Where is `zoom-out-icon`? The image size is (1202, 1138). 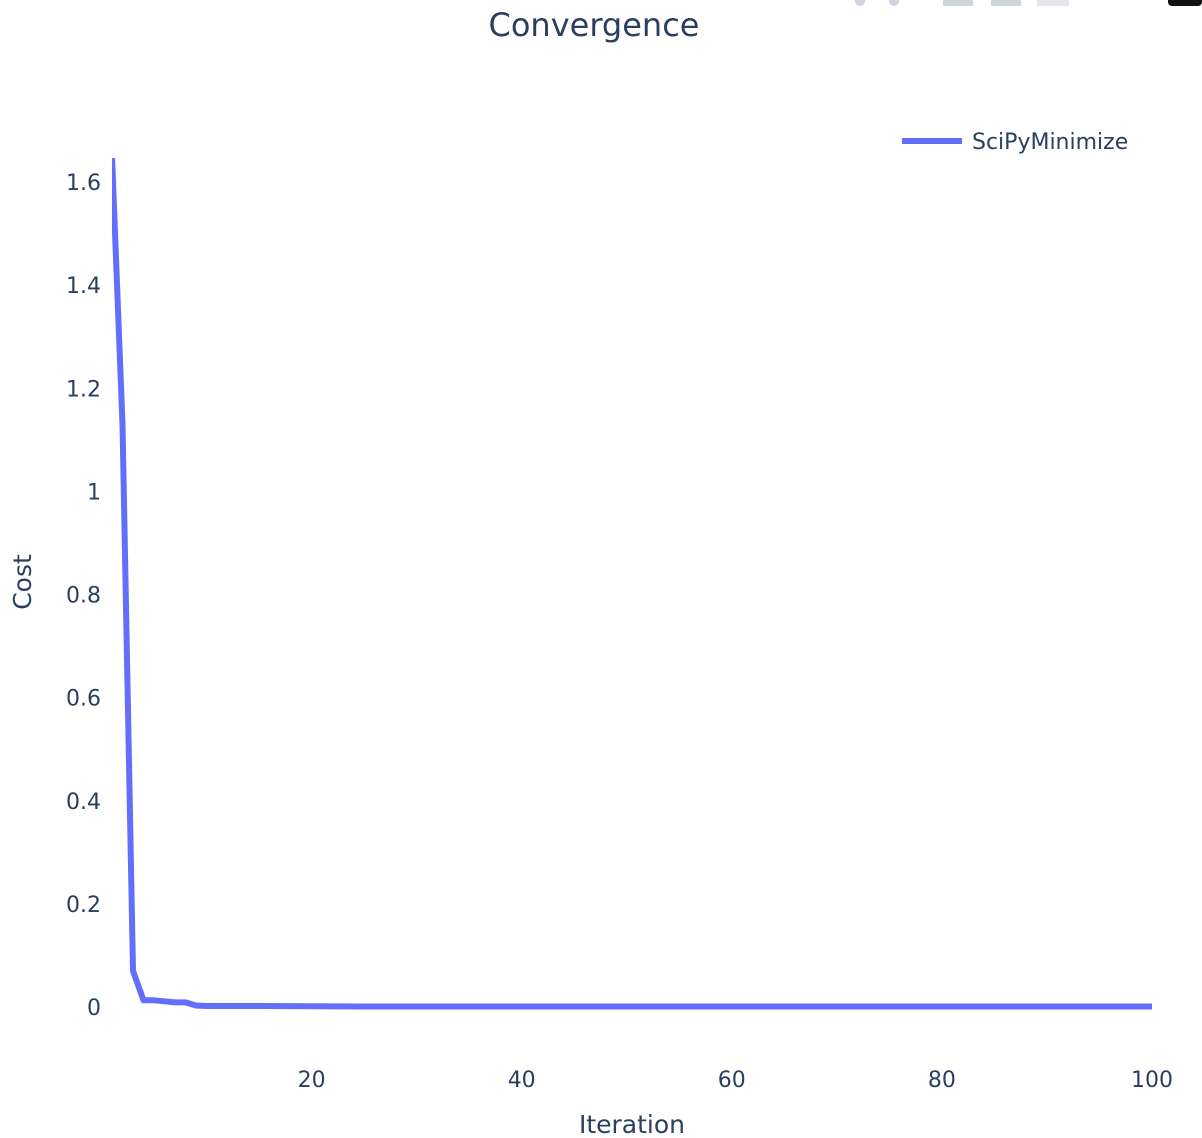 zoom-out-icon is located at coordinates (1006, 3).